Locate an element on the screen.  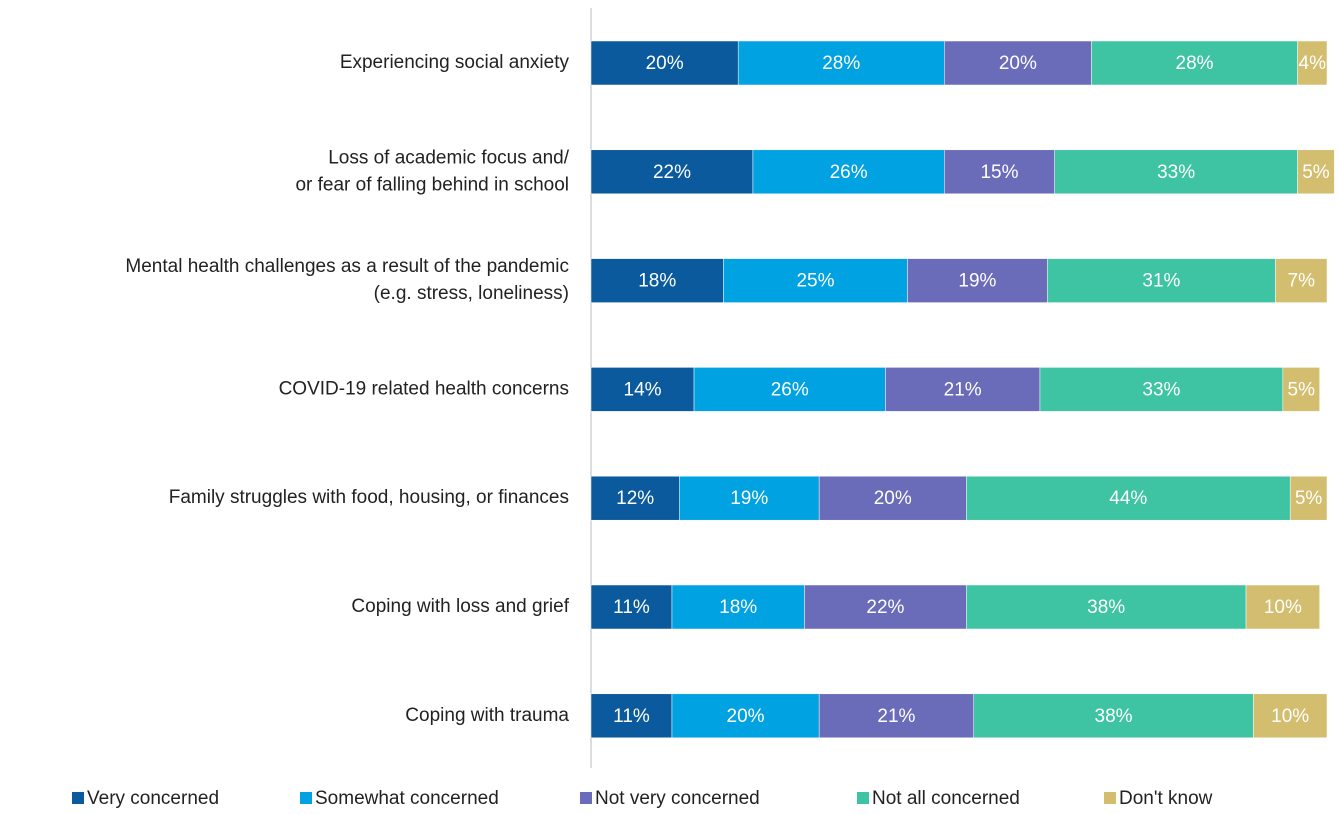
legend-label: Very concerned is located at coordinates (153, 798).